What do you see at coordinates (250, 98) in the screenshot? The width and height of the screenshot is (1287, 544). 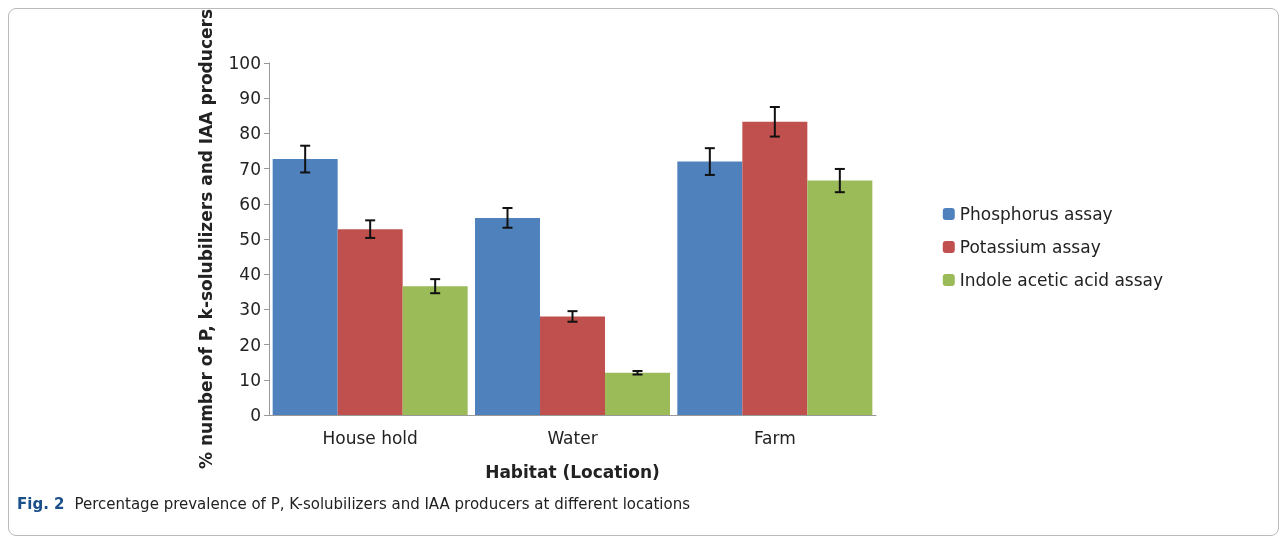 I see `y-tick-label: 90` at bounding box center [250, 98].